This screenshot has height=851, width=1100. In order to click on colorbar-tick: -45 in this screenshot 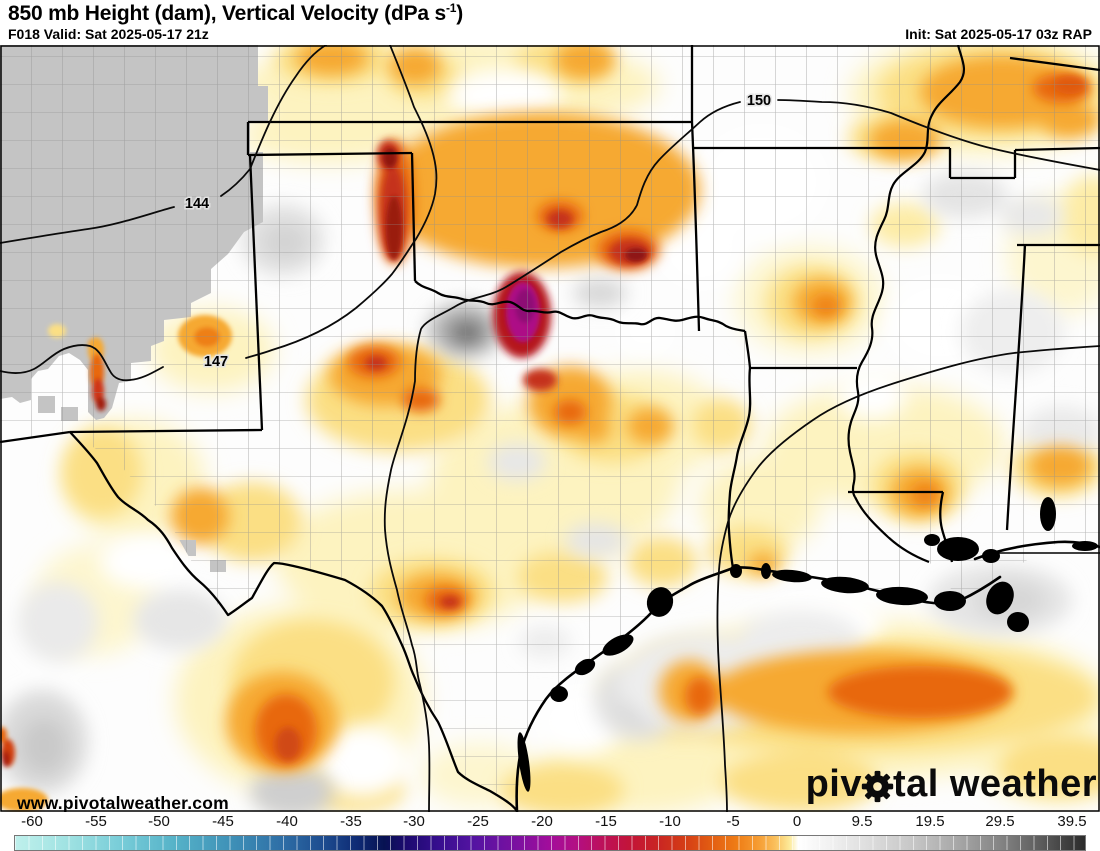, I will do `click(223, 821)`.